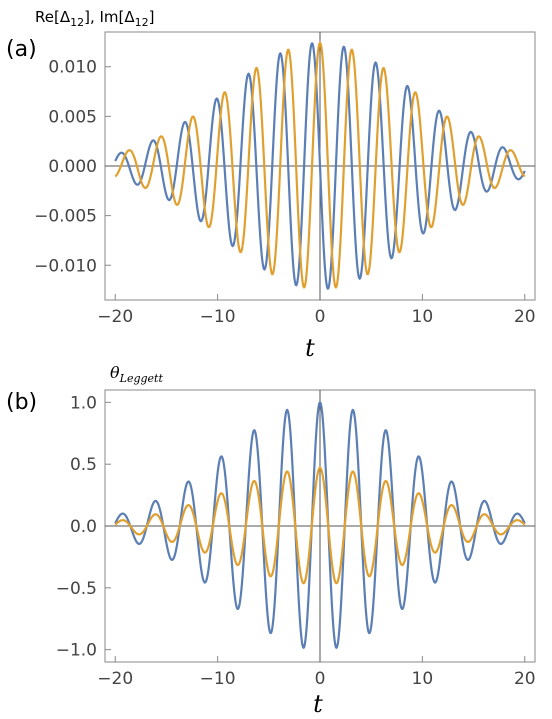 The height and width of the screenshot is (719, 552). What do you see at coordinates (525, 679) in the screenshot?
I see `x-tick-label-b-4: 20` at bounding box center [525, 679].